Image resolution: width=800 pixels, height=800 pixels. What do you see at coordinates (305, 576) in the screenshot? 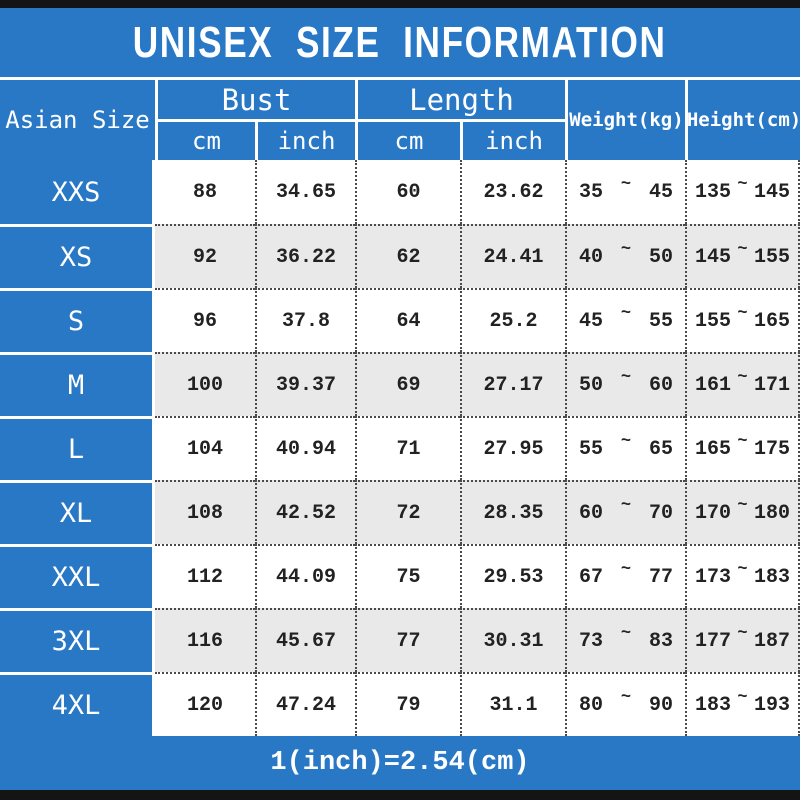
I see `bust-inch-value: 44.09` at bounding box center [305, 576].